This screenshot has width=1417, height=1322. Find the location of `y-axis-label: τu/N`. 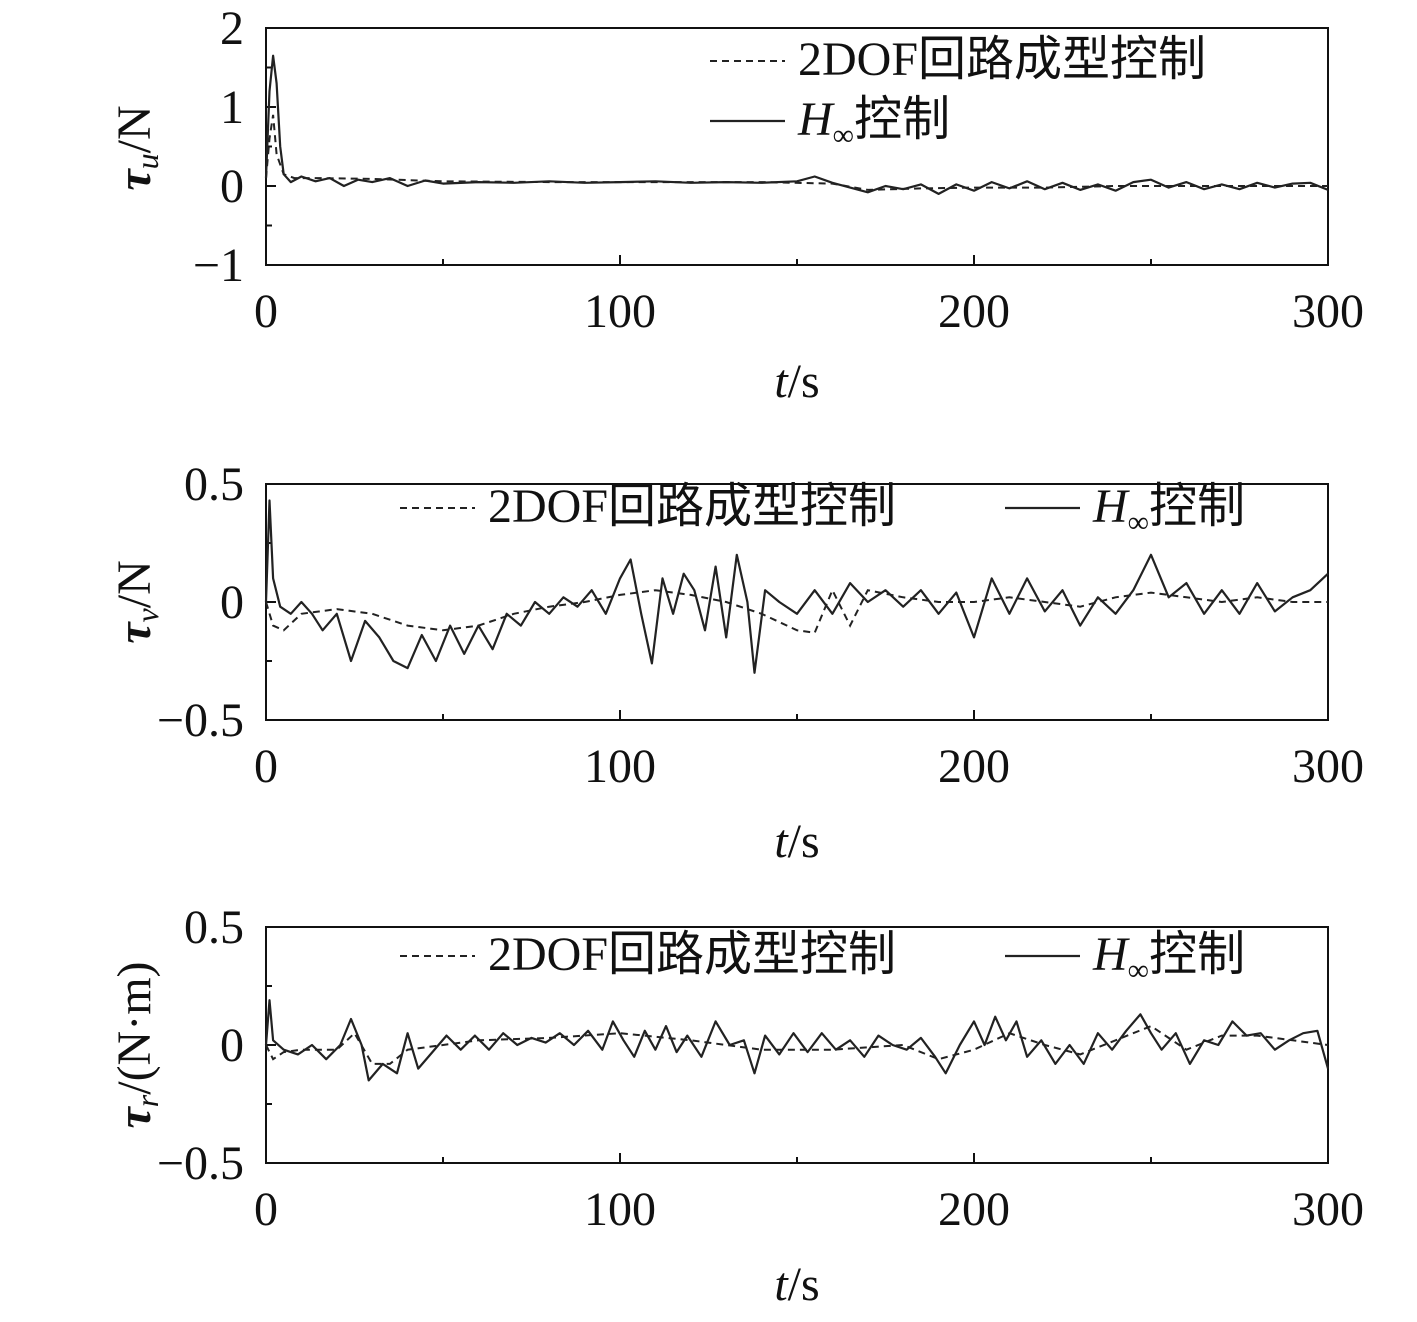

y-axis-label: τu/N is located at coordinates (136, 147).